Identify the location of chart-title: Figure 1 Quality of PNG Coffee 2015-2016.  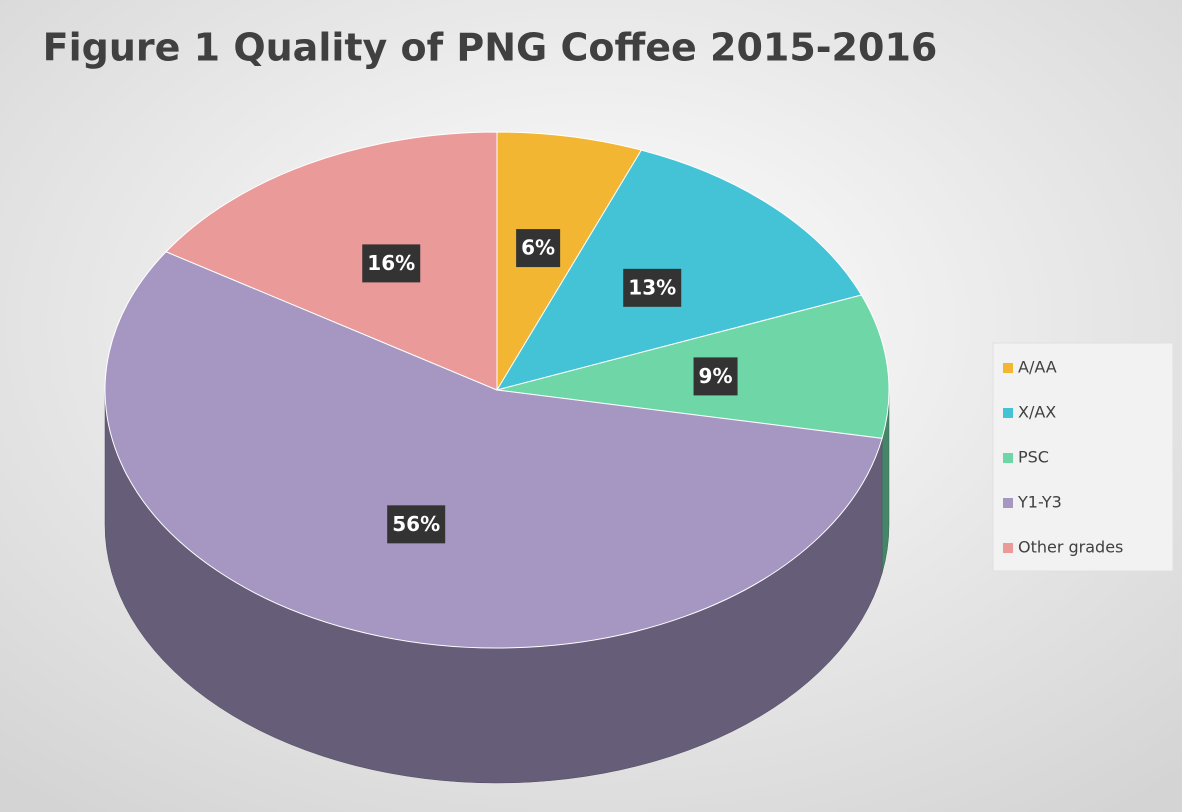
(490, 48).